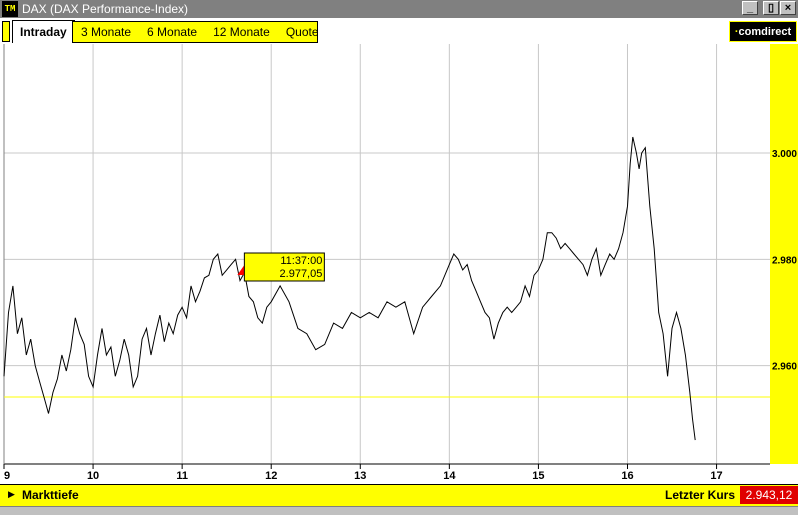 The width and height of the screenshot is (798, 515). I want to click on footer-bar: ▶ Markttiefe Letzter Kurs 2.943,12, so click(399, 495).